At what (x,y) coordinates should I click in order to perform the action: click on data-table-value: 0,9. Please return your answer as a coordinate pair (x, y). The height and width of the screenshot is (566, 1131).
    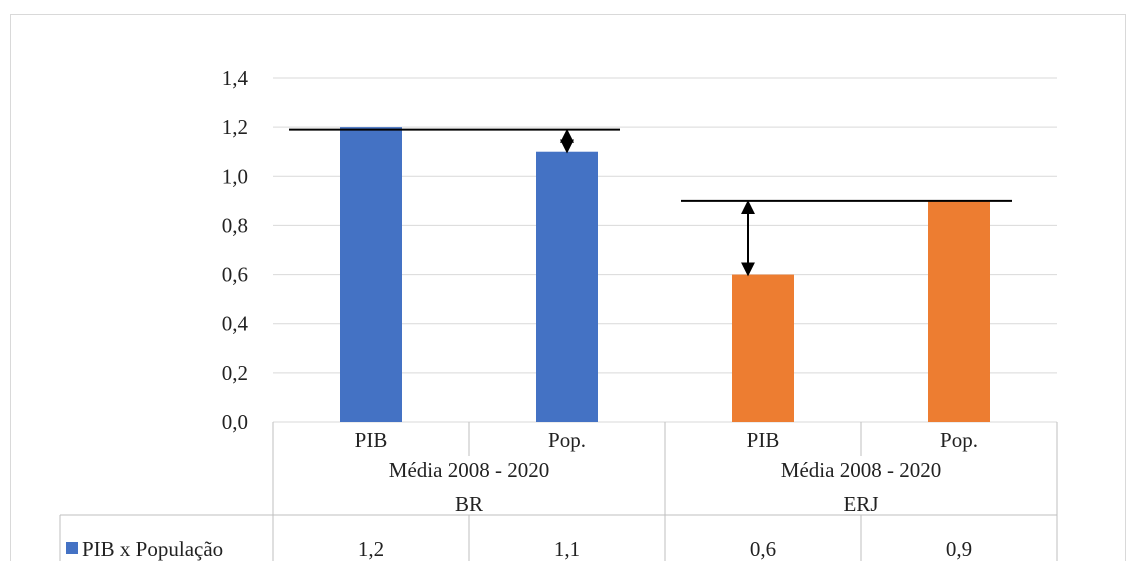
    Looking at the image, I should click on (959, 549).